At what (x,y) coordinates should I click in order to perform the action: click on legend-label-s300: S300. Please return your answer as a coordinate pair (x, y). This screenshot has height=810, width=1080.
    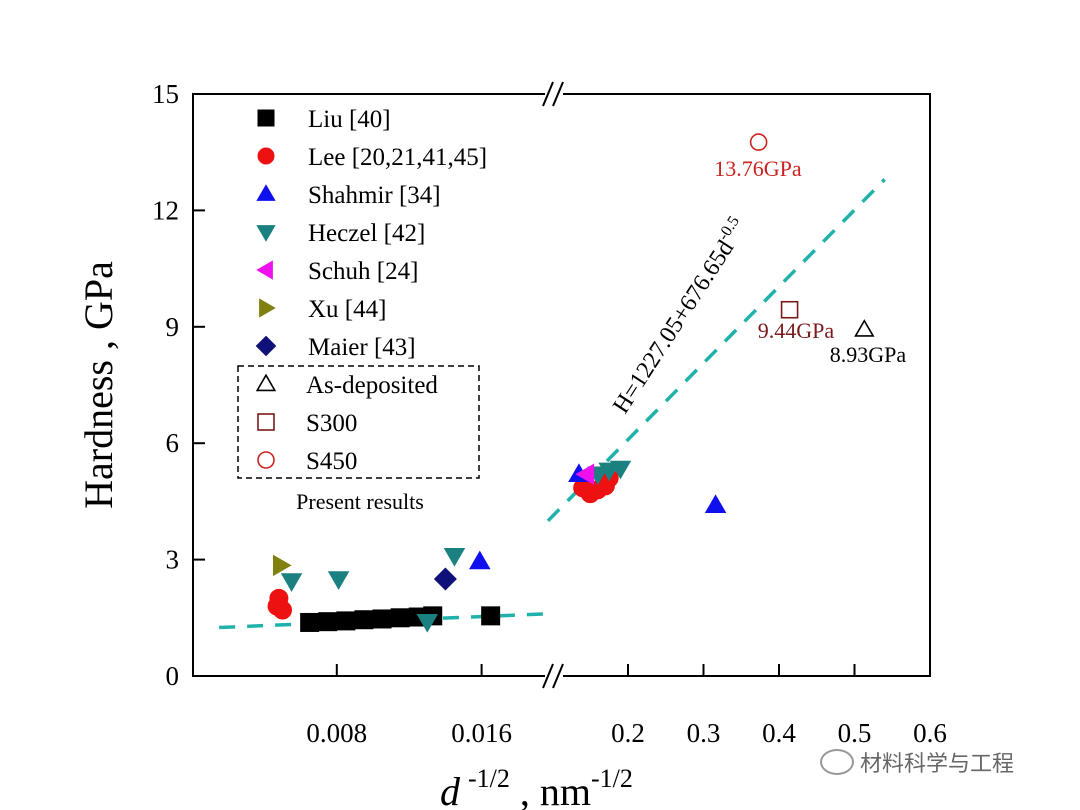
    Looking at the image, I should click on (331, 423).